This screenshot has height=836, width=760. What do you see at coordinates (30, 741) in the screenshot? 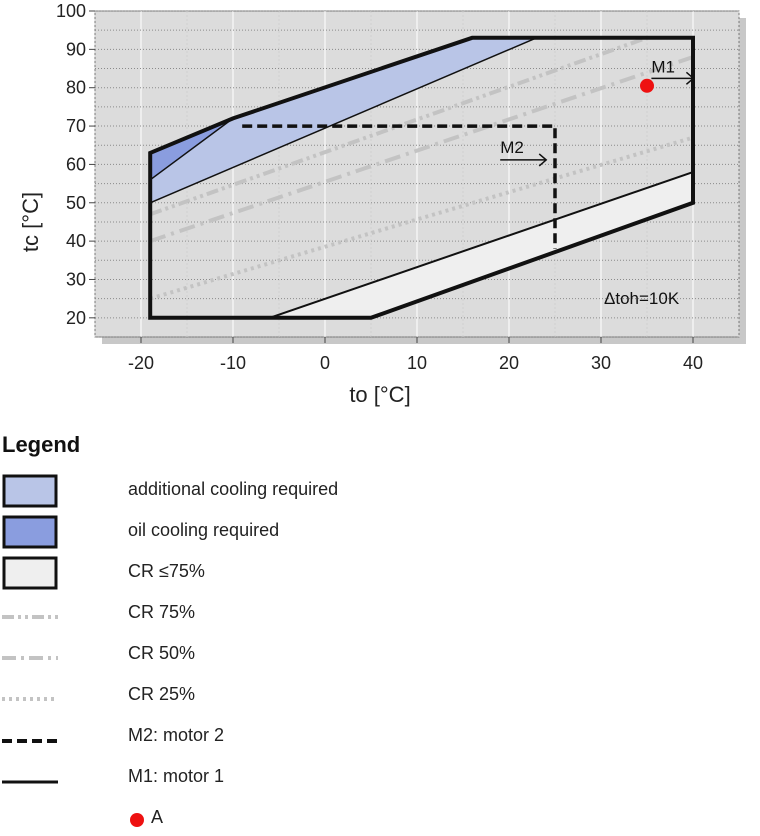
I see `motor2-line-swatch-icon` at bounding box center [30, 741].